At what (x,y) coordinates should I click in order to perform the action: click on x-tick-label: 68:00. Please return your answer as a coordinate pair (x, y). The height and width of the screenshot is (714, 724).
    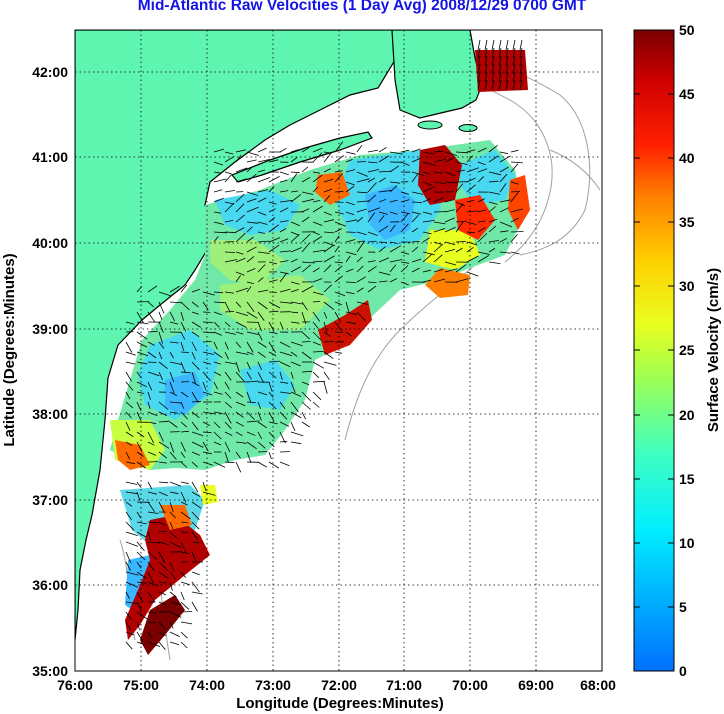
    Looking at the image, I should click on (598, 685).